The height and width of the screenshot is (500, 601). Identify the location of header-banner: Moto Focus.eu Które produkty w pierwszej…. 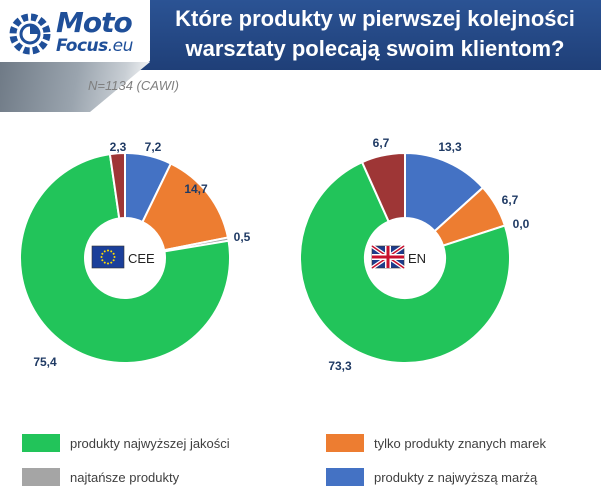
(300, 35).